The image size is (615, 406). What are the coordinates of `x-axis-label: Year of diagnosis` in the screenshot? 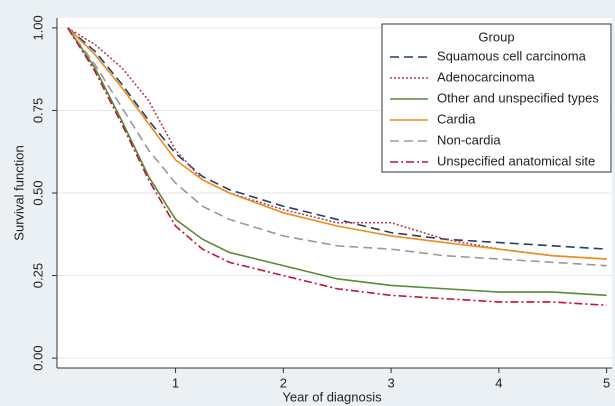 It's located at (332, 396).